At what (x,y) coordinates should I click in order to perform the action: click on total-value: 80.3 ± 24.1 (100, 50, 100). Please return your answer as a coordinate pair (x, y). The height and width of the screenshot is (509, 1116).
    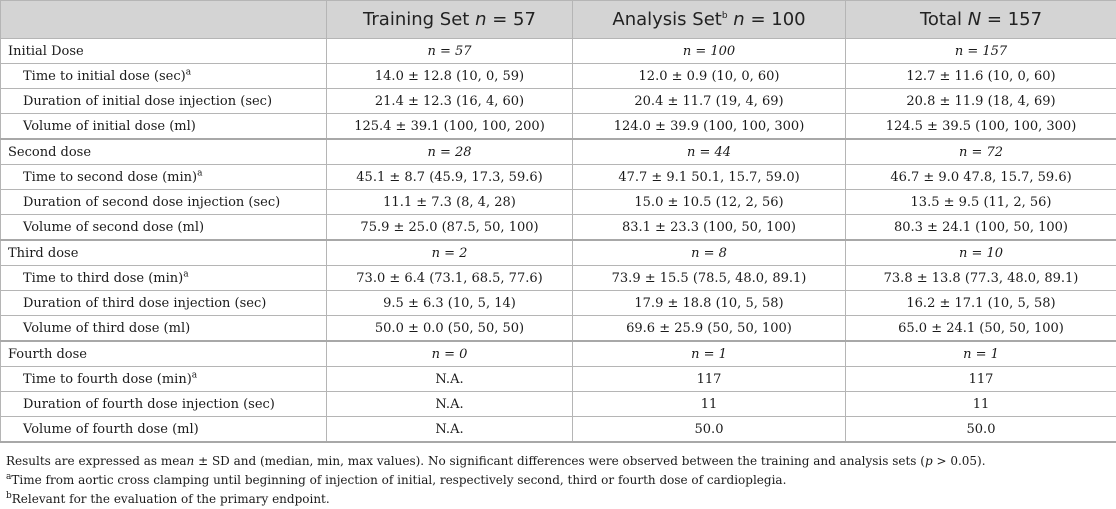
    Looking at the image, I should click on (981, 228).